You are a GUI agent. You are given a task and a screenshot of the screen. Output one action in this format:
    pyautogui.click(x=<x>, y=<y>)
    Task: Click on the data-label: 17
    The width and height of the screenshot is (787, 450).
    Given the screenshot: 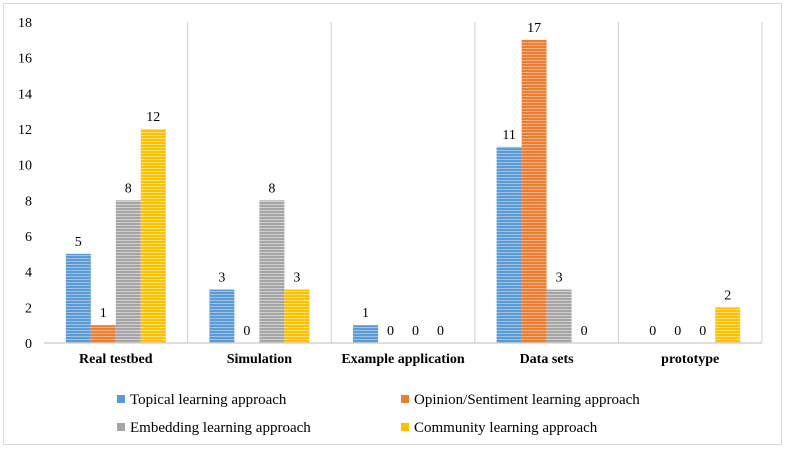 What is the action you would take?
    pyautogui.click(x=534, y=28)
    